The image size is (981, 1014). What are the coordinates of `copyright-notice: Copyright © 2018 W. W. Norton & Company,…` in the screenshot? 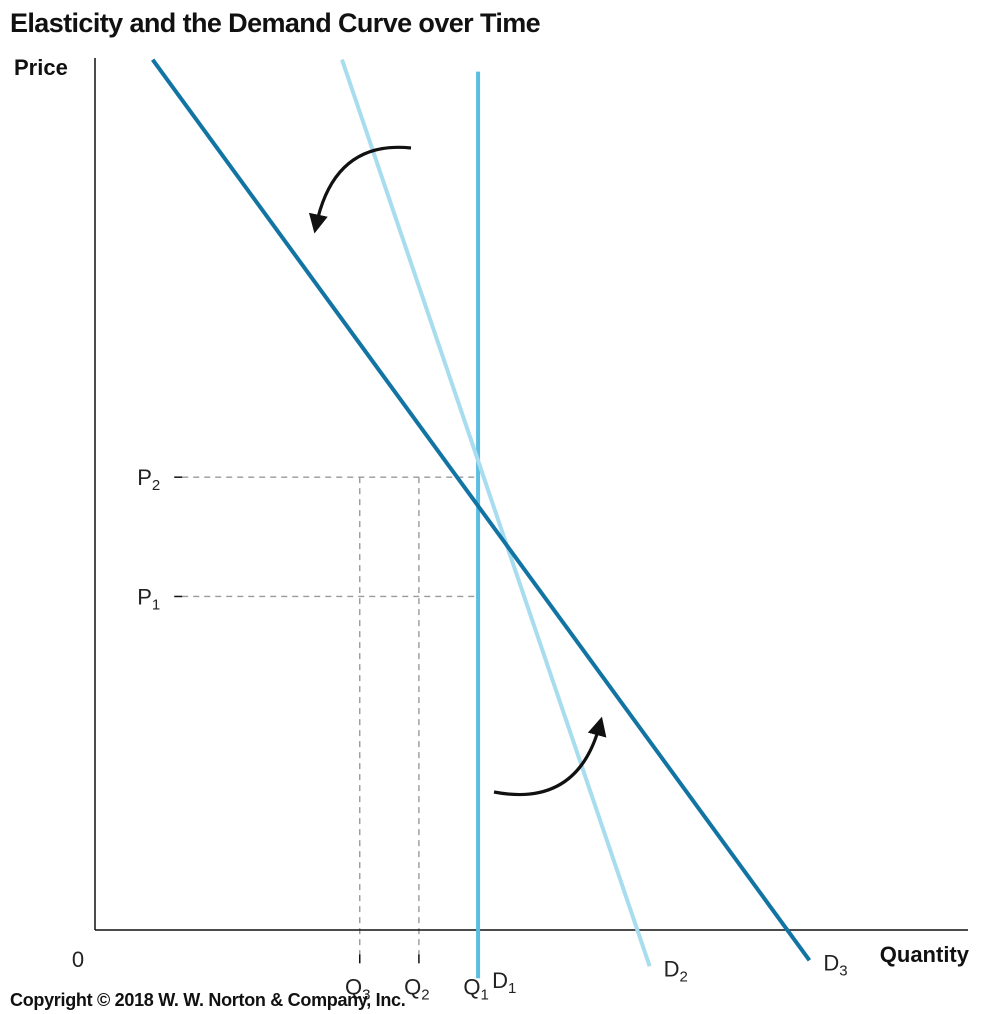 It's located at (207, 1000).